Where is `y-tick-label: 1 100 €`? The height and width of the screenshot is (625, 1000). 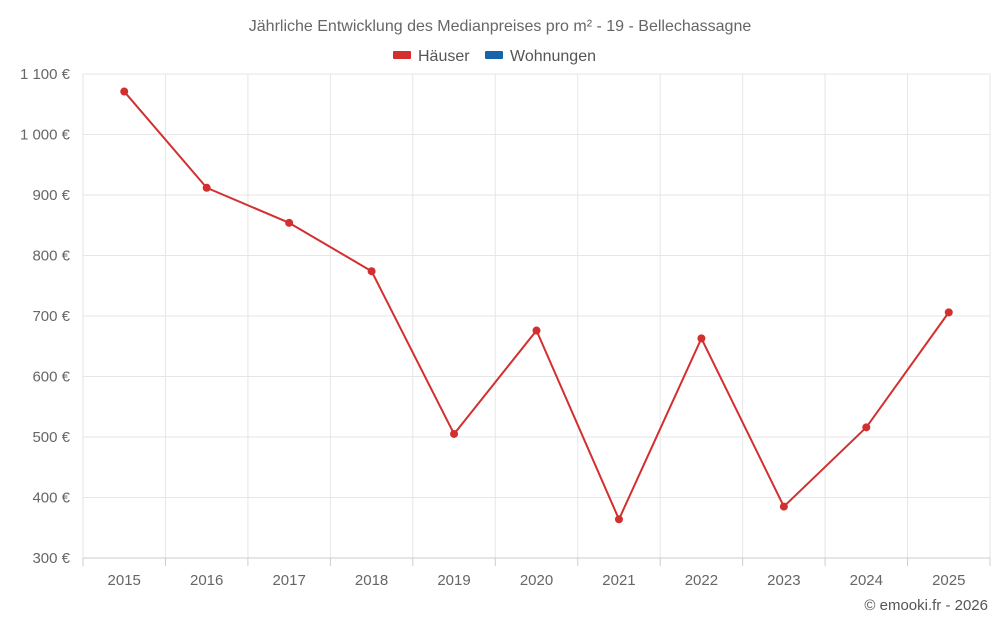
y-tick-label: 1 100 € is located at coordinates (45, 74).